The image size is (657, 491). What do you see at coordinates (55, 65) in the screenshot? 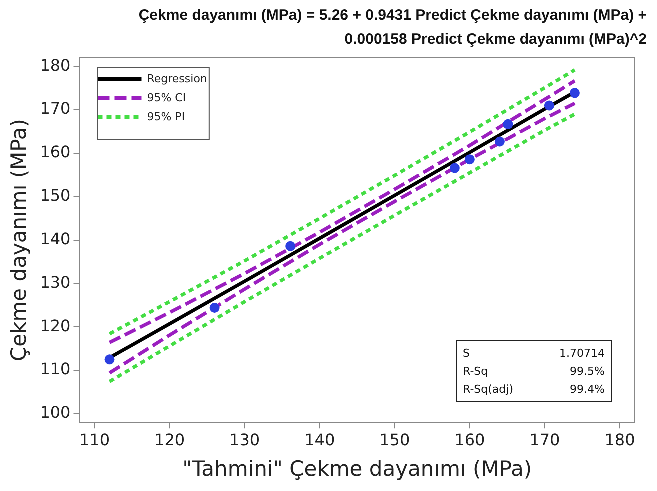
I see `y-tick-label: 180` at bounding box center [55, 65].